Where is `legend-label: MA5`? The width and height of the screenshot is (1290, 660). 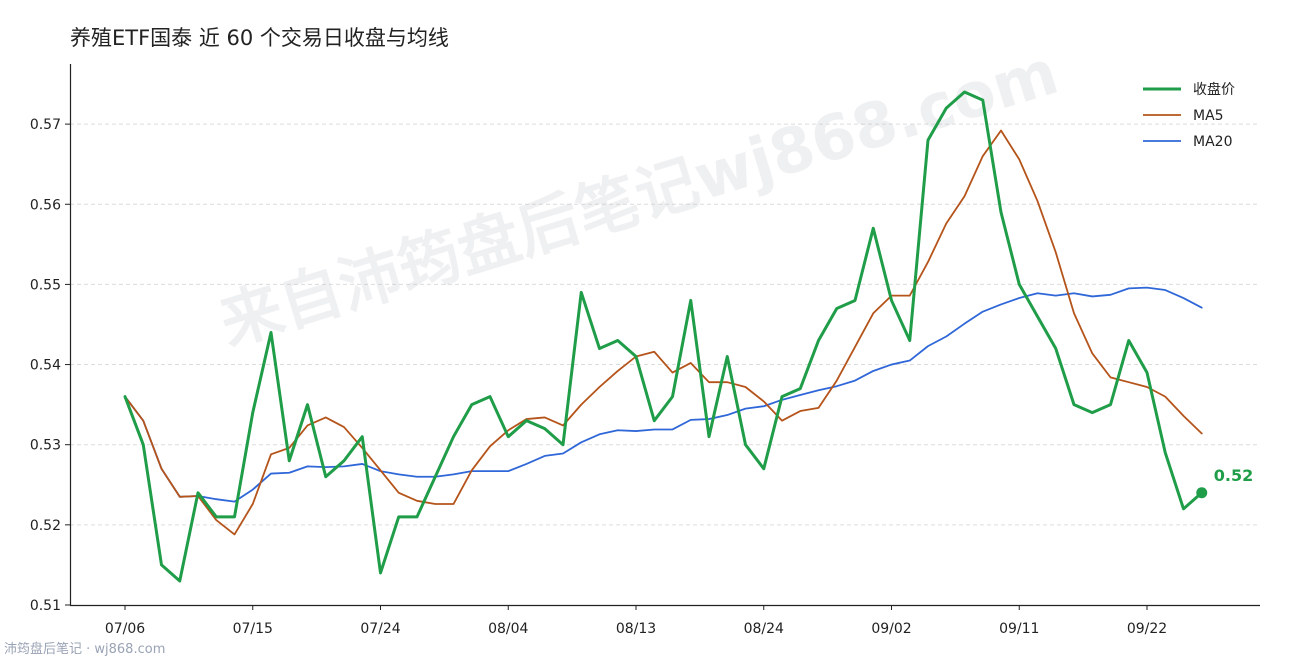
legend-label: MA5 is located at coordinates (1208, 116).